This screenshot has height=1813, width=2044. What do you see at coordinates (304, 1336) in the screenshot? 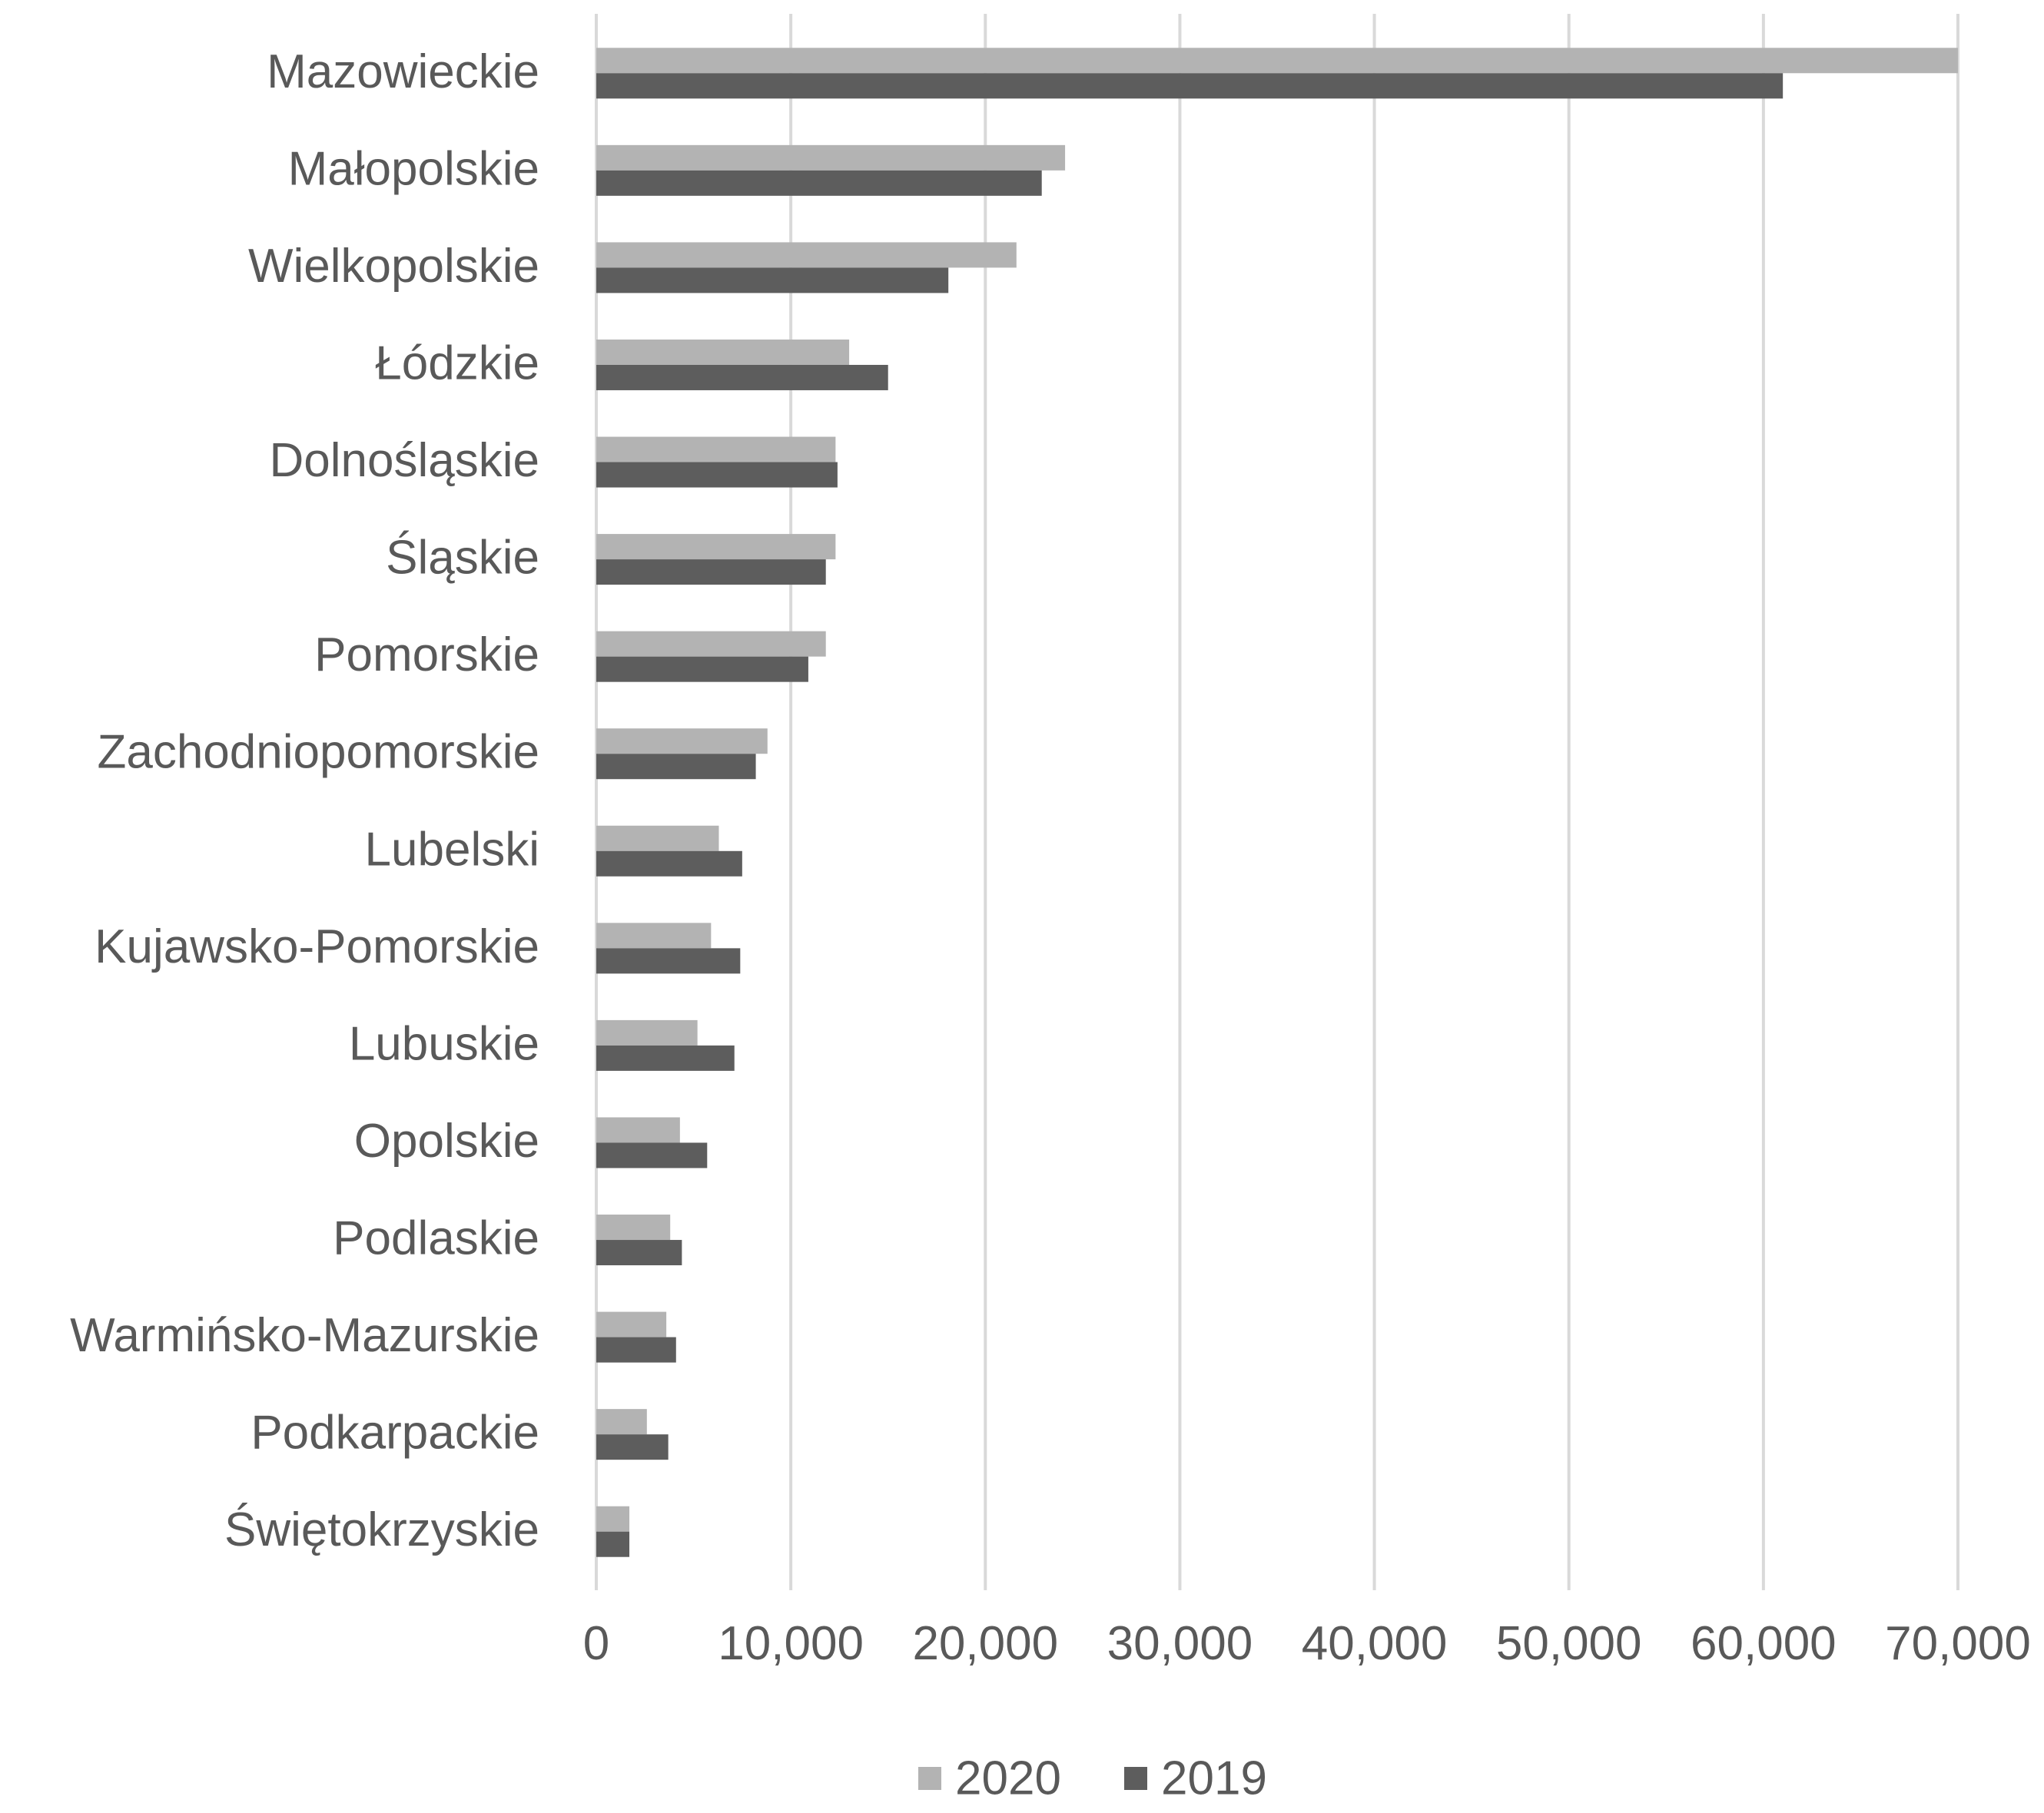
I see `category-label: Warmińsko-Mazurskie` at bounding box center [304, 1336].